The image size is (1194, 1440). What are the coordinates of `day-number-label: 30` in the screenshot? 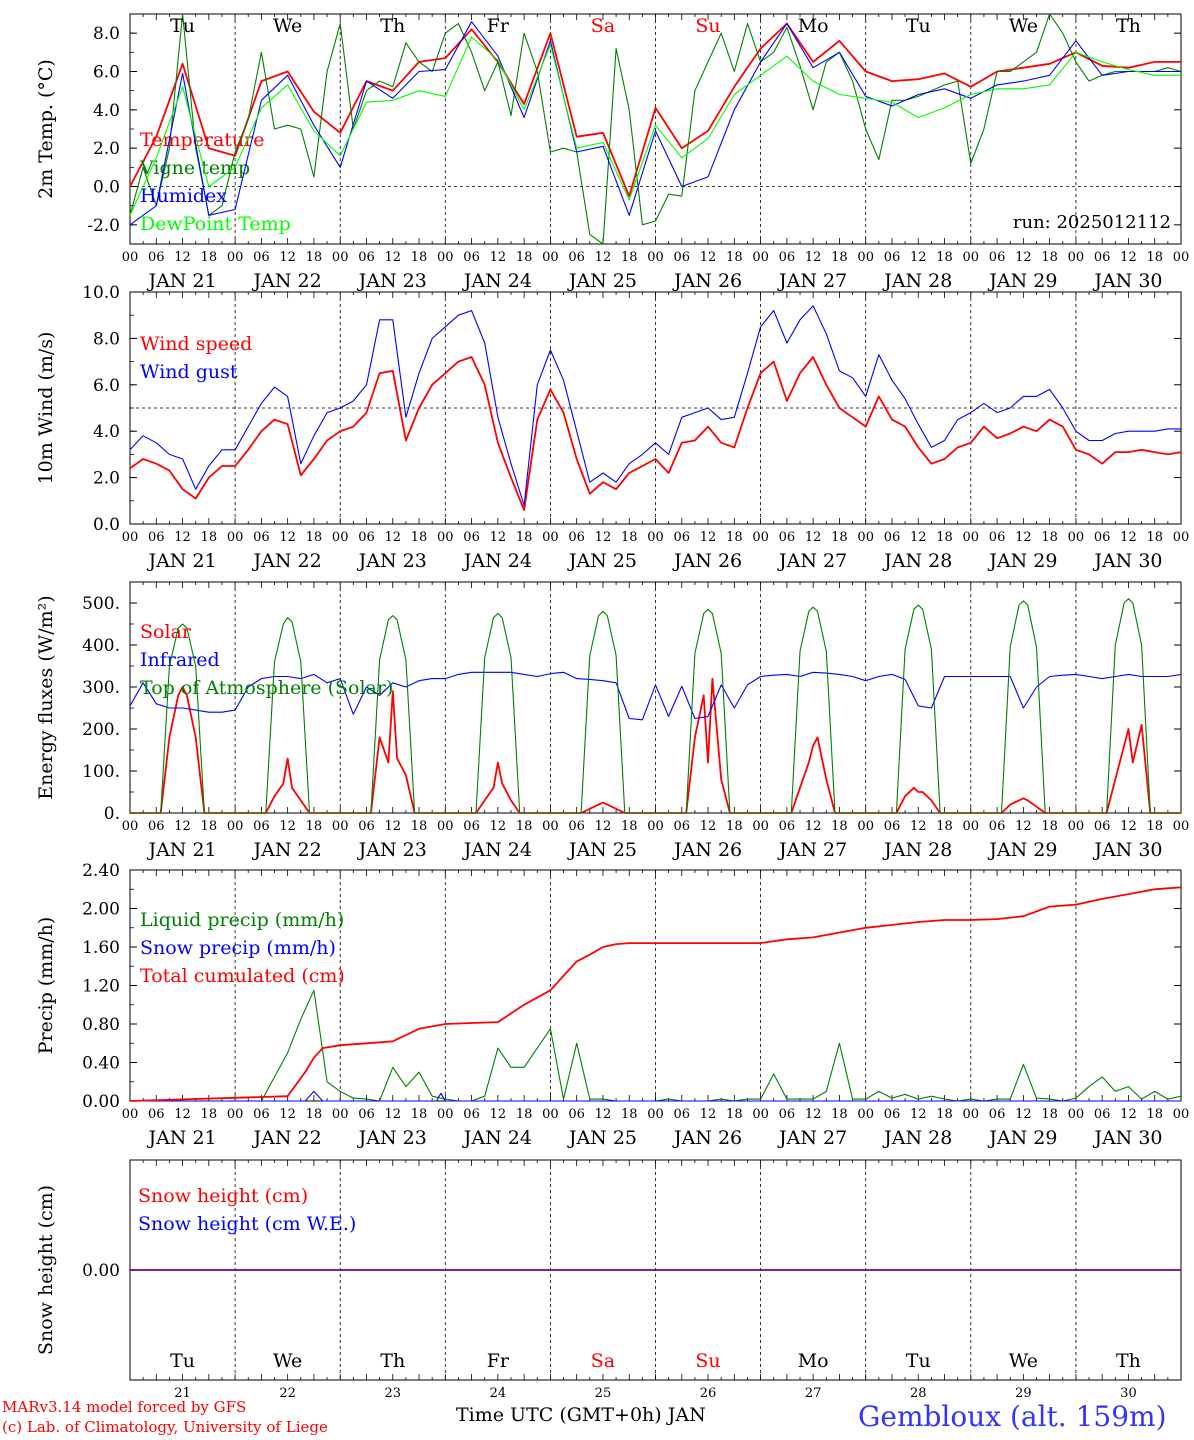 It's located at (1128, 1393).